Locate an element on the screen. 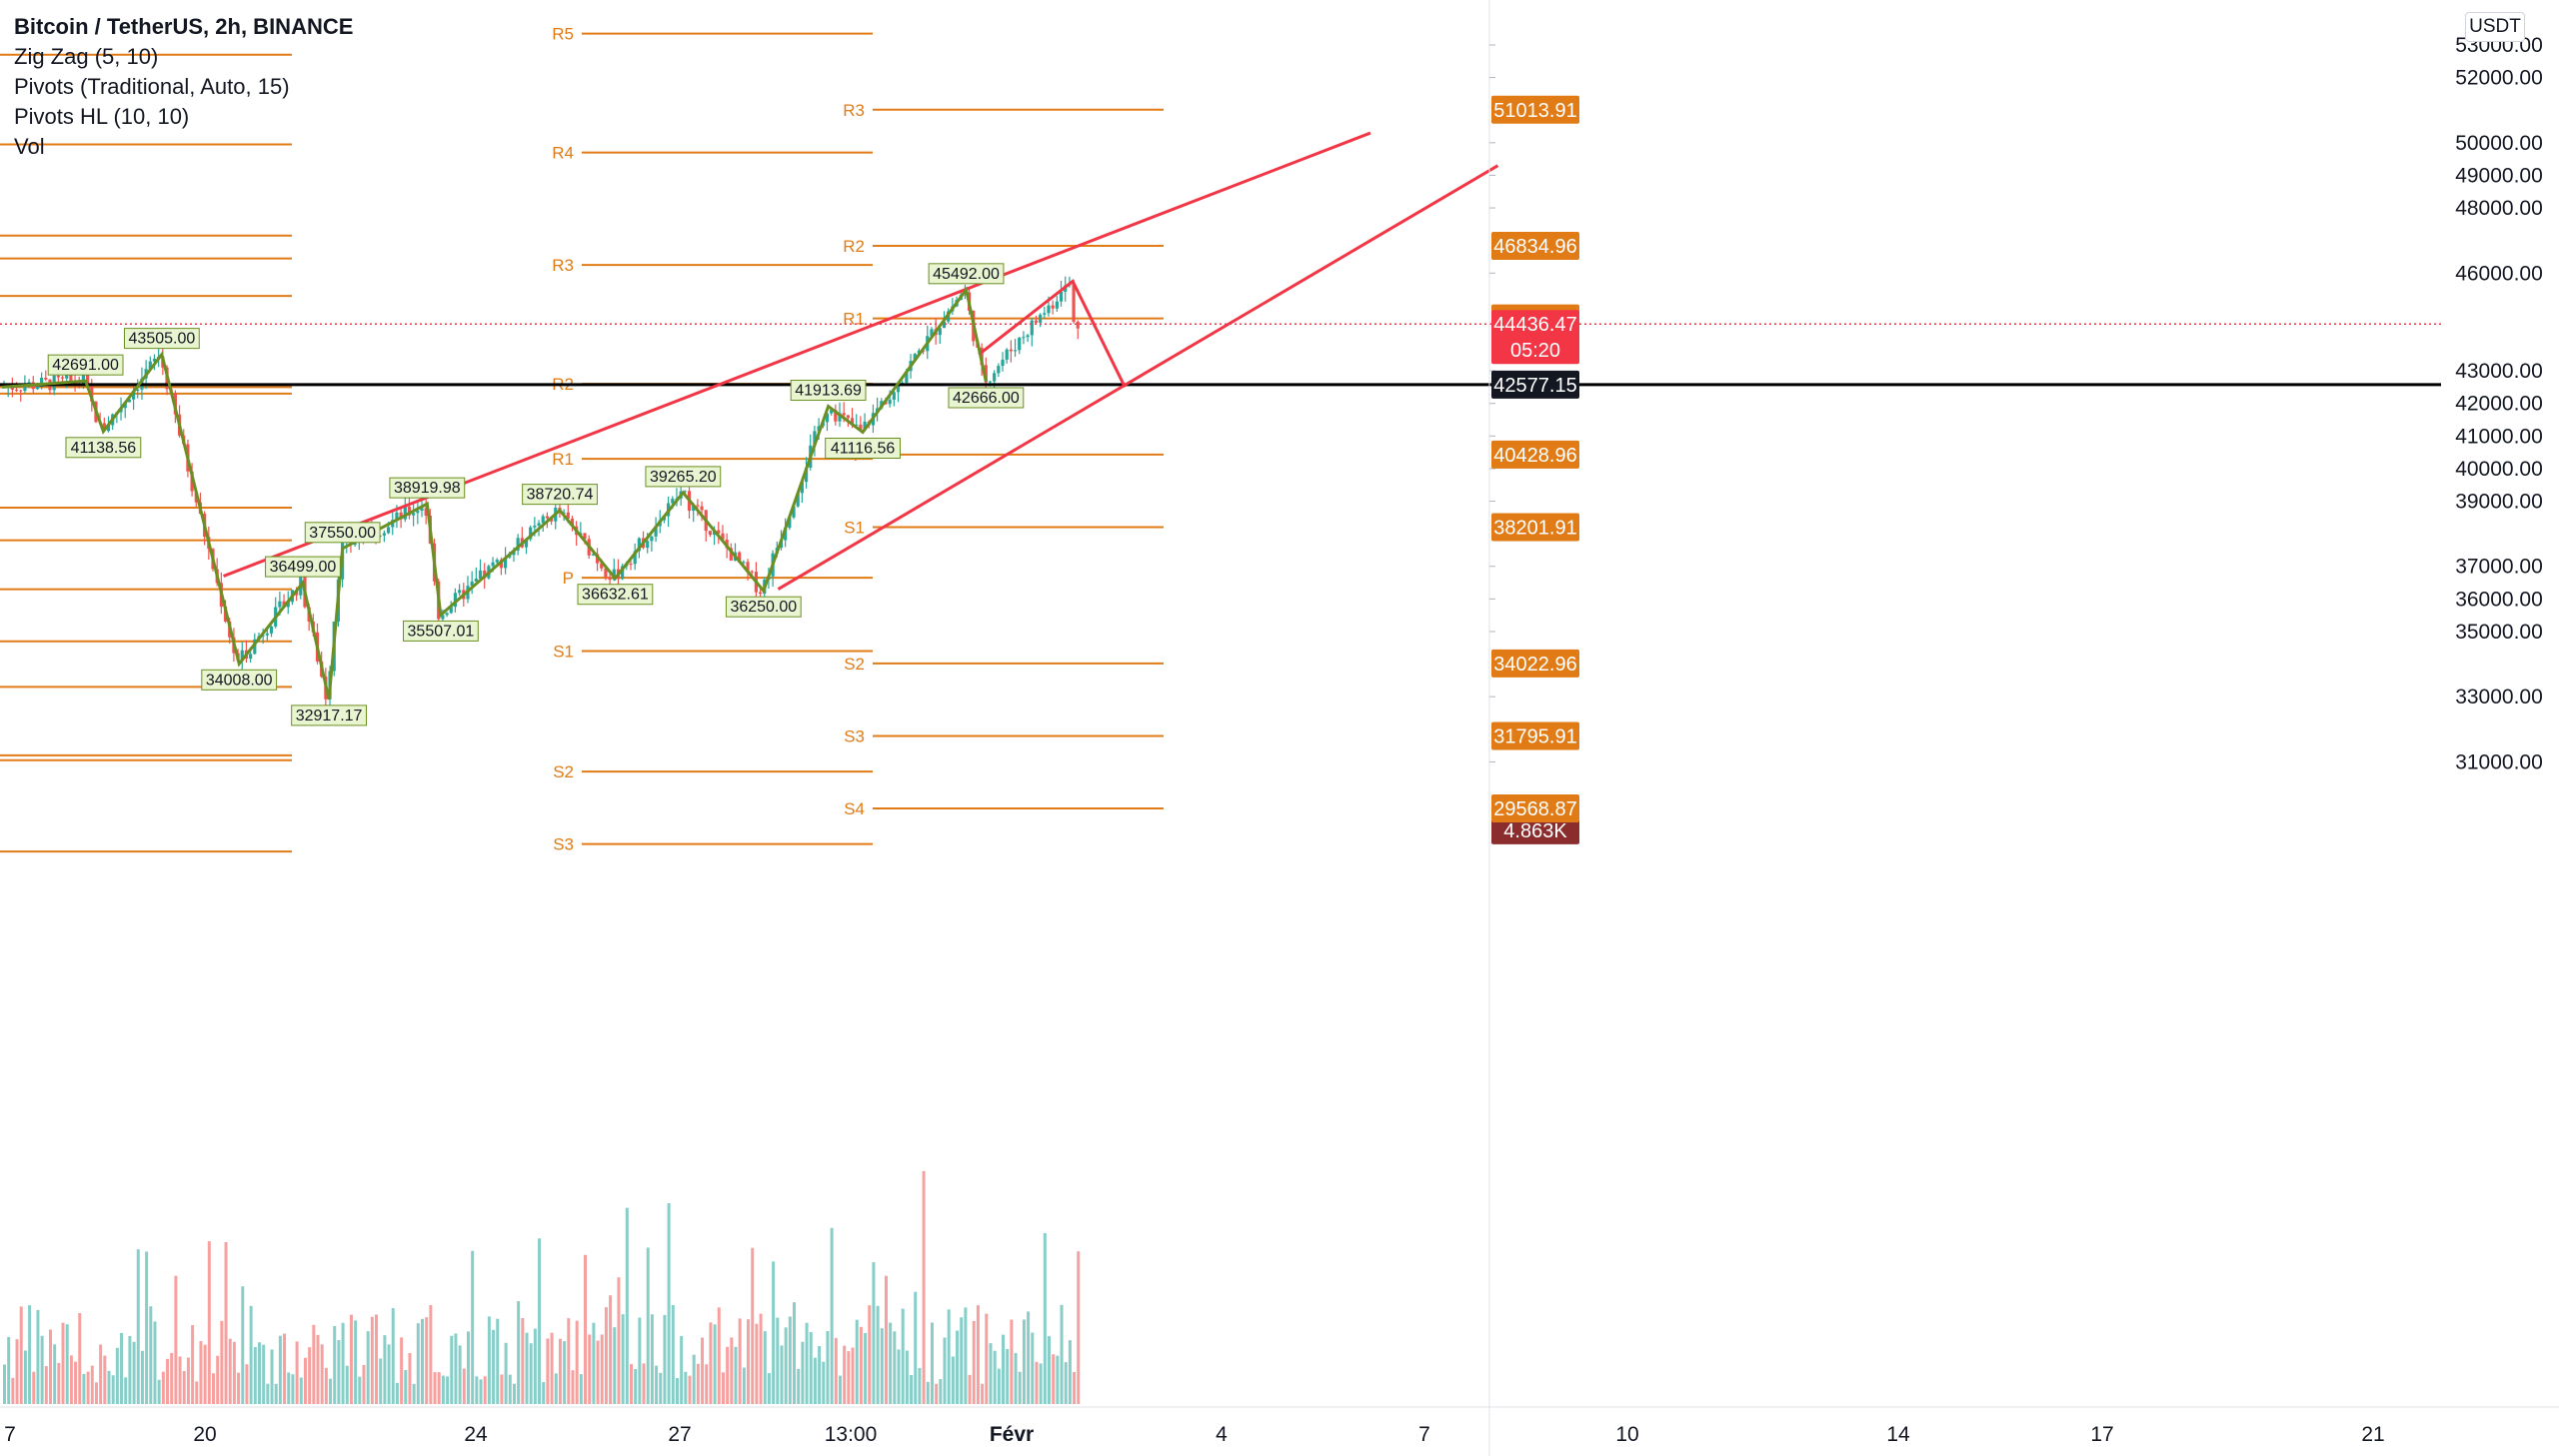 The image size is (2559, 1456). price-tag-label: 4.863K is located at coordinates (1535, 831).